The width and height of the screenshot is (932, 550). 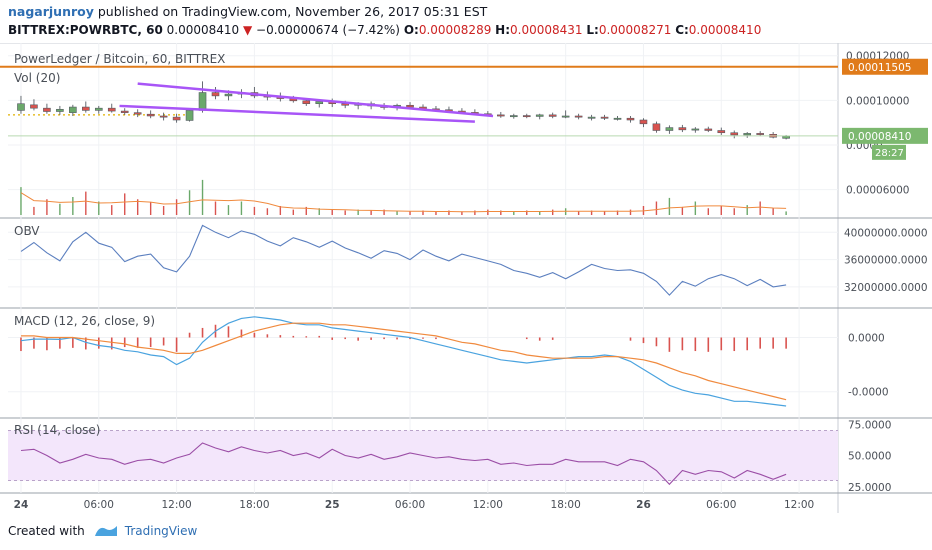 I want to click on countdown-tag, so click(x=889, y=152).